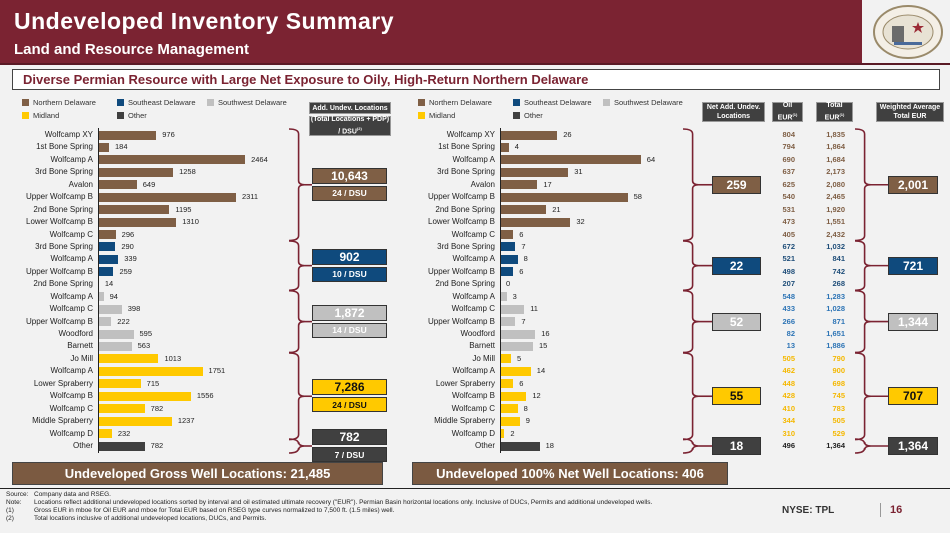 Image resolution: width=950 pixels, height=533 pixels. What do you see at coordinates (473, 408) in the screenshot?
I see `right-row-label: Wolfcamp C` at bounding box center [473, 408].